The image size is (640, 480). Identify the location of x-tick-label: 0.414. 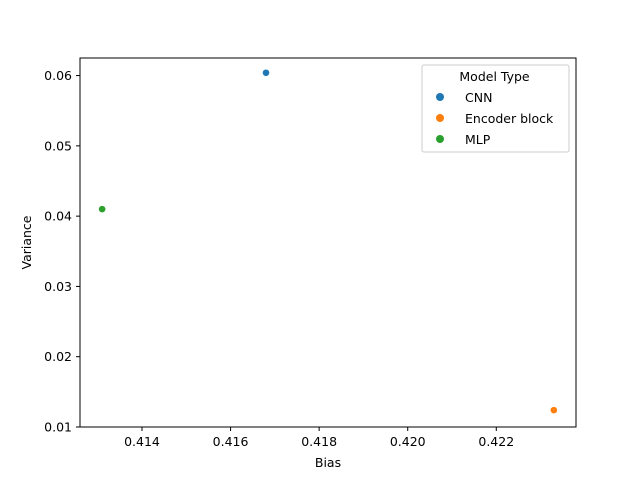
(142, 441).